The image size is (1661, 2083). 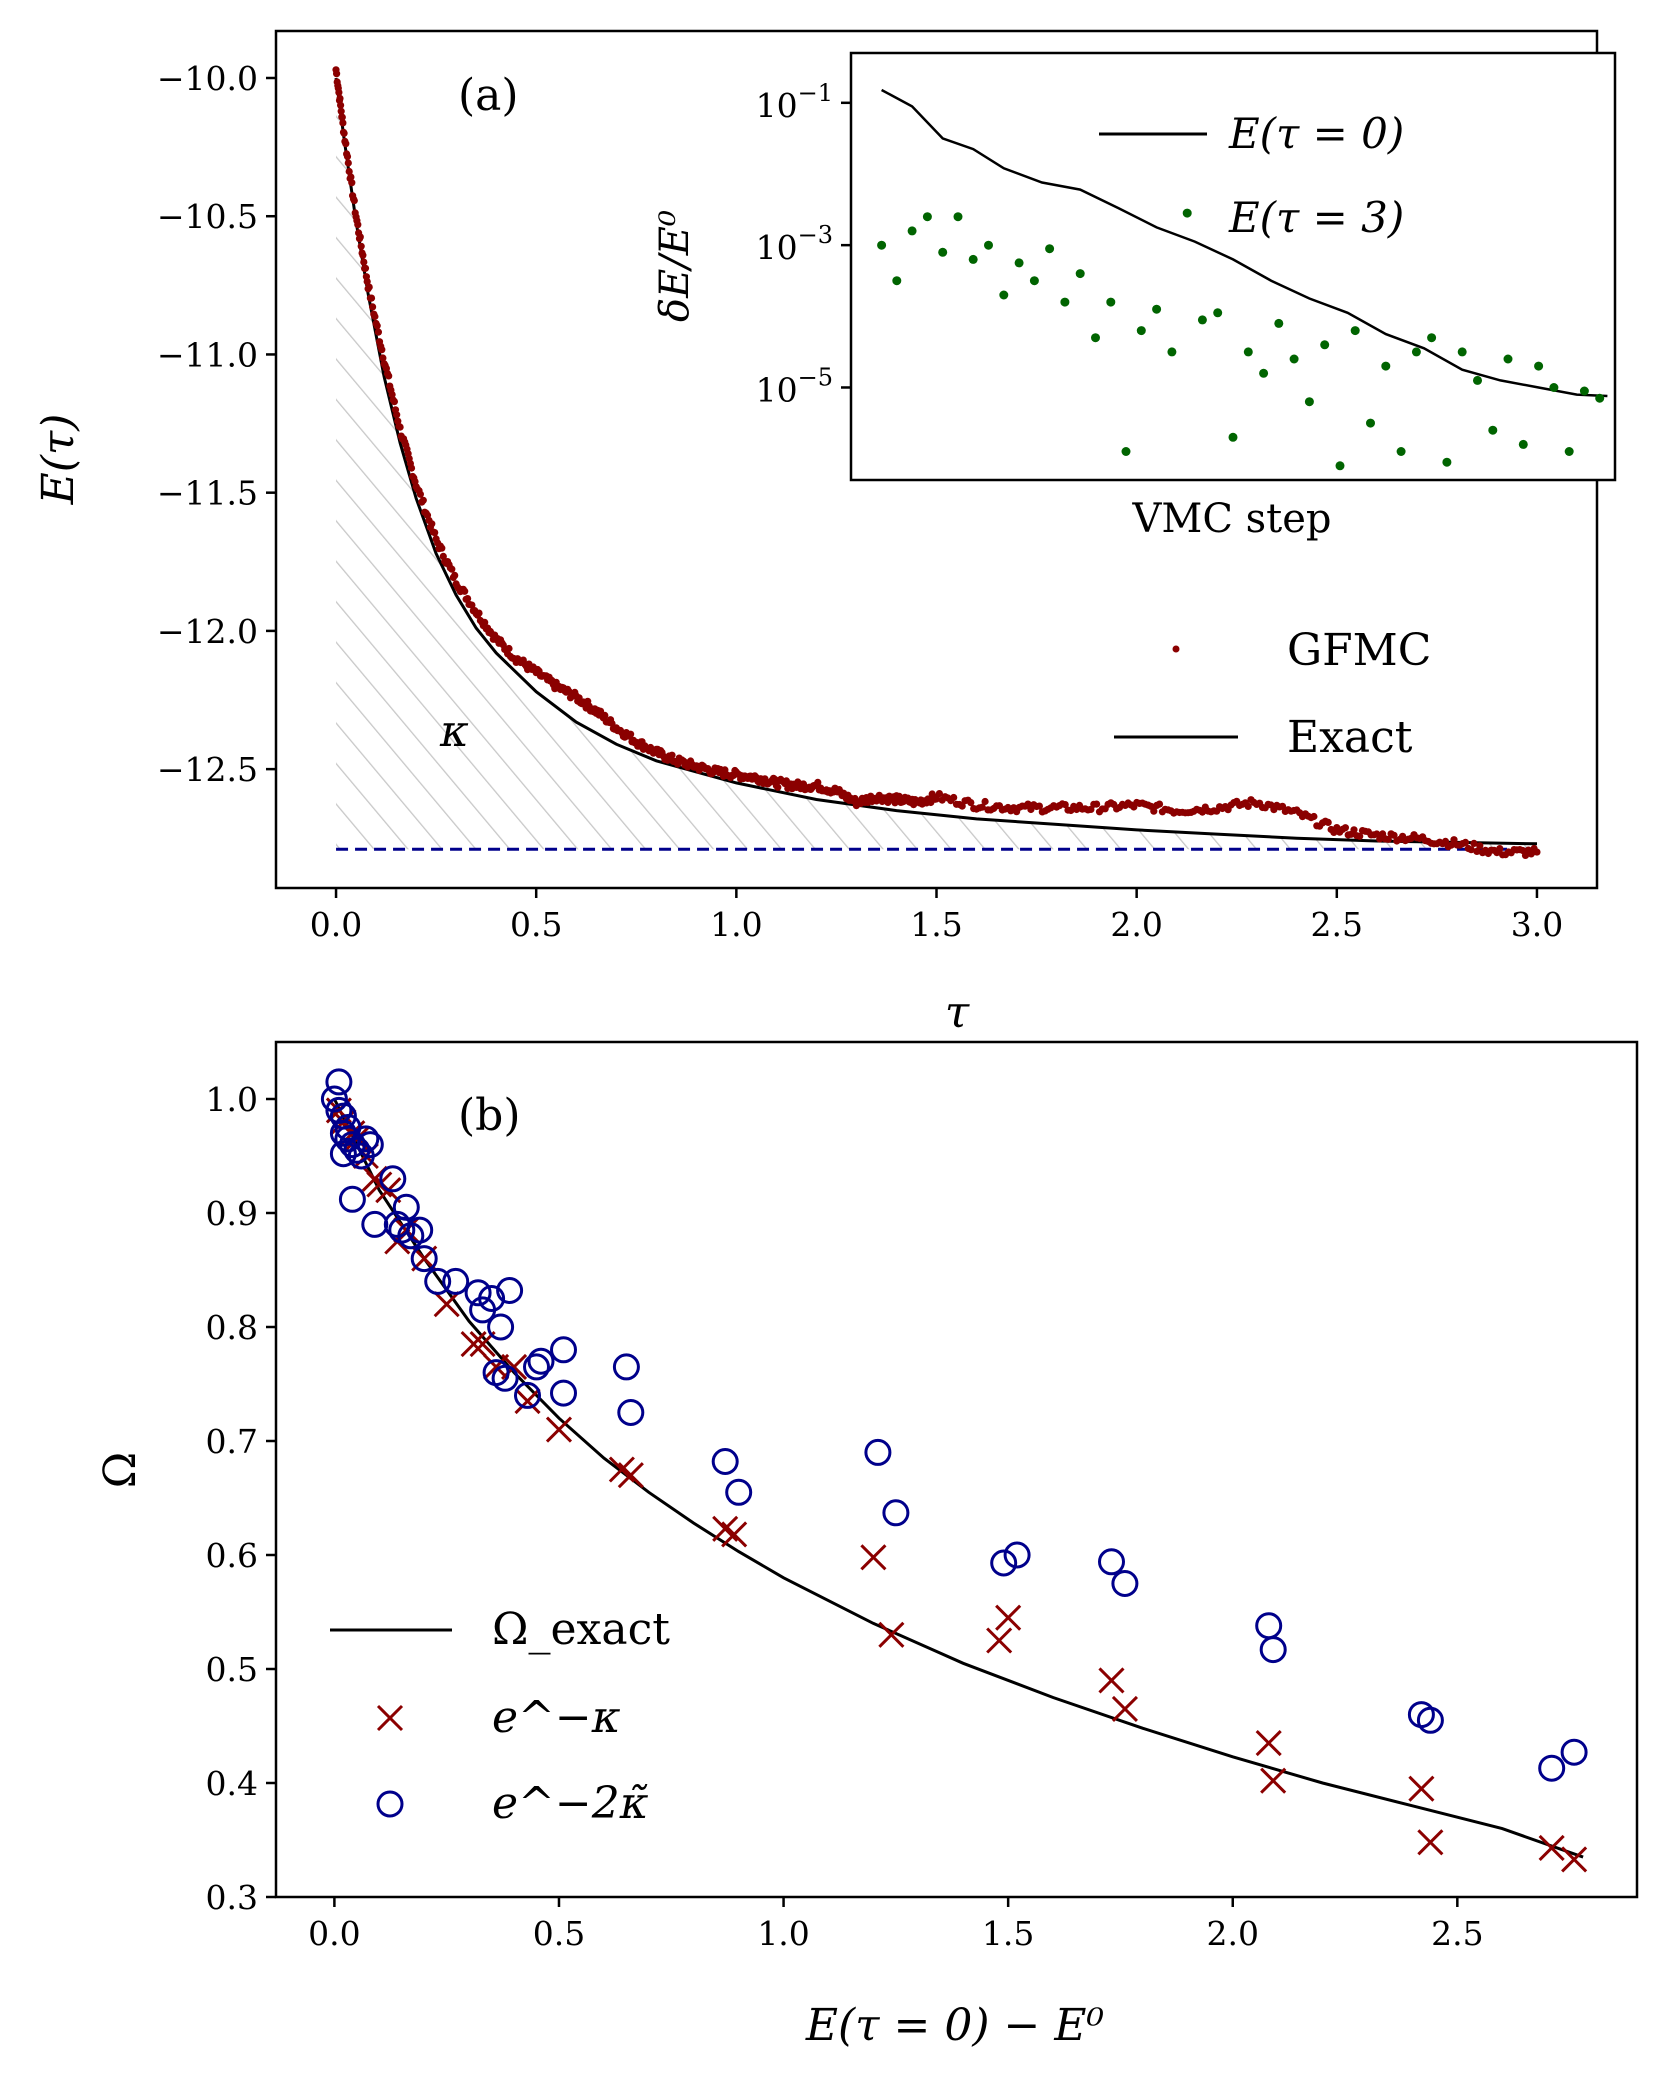 I want to click on panel-b-x-tick-label: 1.5, so click(x=1008, y=1933).